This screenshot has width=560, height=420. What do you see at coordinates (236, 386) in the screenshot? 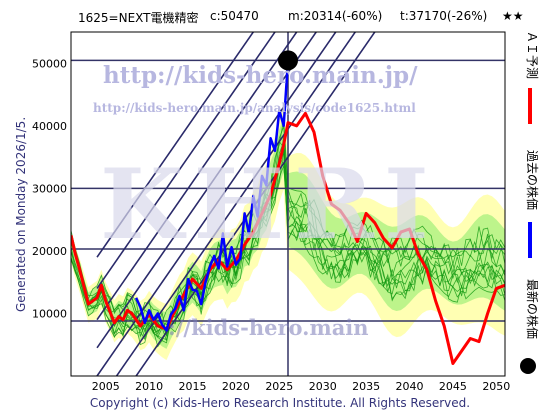
I see `x-tick-label: 2020` at bounding box center [236, 386].